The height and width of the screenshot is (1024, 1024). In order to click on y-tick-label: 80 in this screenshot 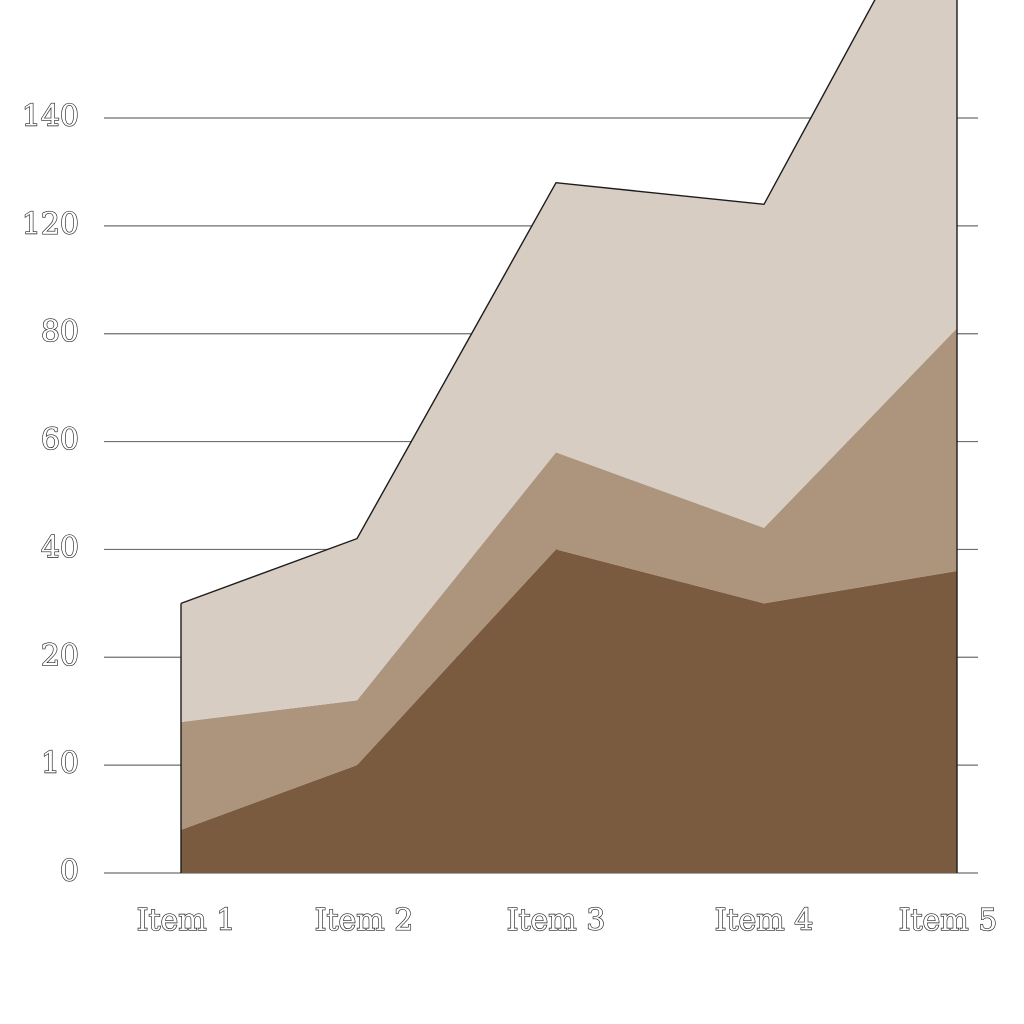, I will do `click(60, 332)`.